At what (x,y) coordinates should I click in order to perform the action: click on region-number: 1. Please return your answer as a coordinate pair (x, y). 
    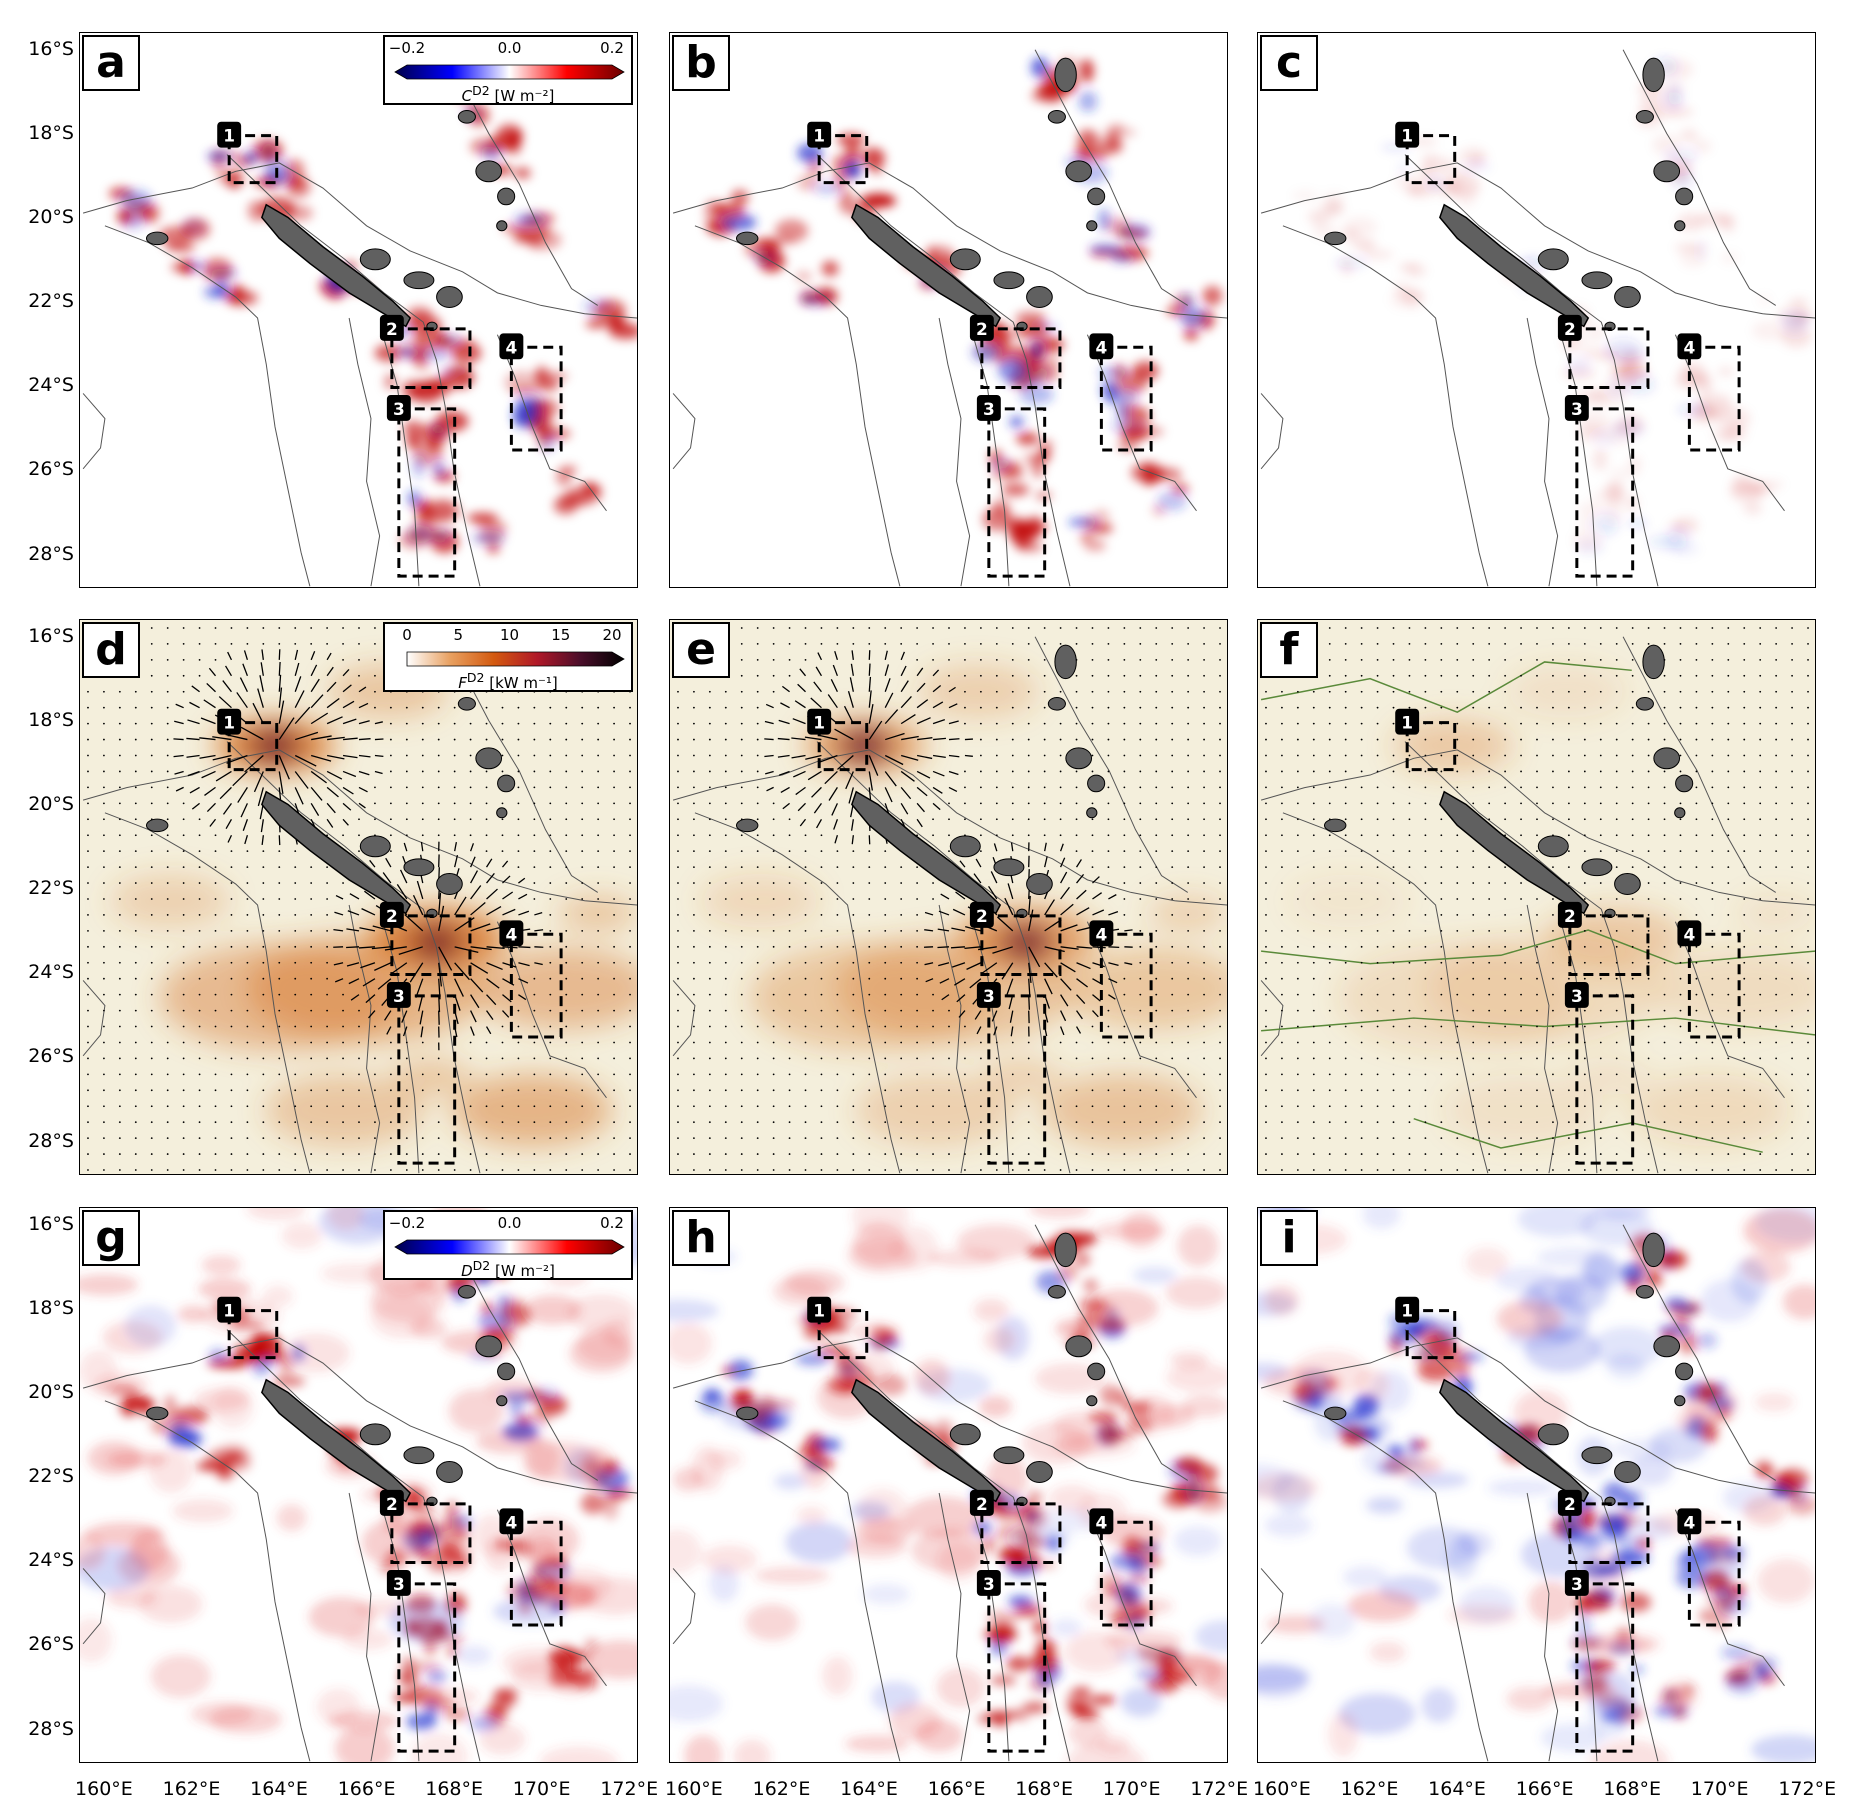
    Looking at the image, I should click on (229, 723).